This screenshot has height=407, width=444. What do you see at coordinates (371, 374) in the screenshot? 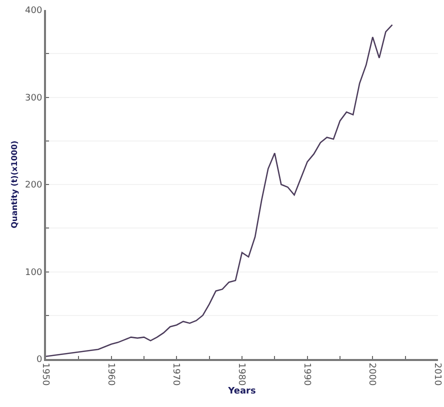
I see `x-tick-label: 2000` at bounding box center [371, 374].